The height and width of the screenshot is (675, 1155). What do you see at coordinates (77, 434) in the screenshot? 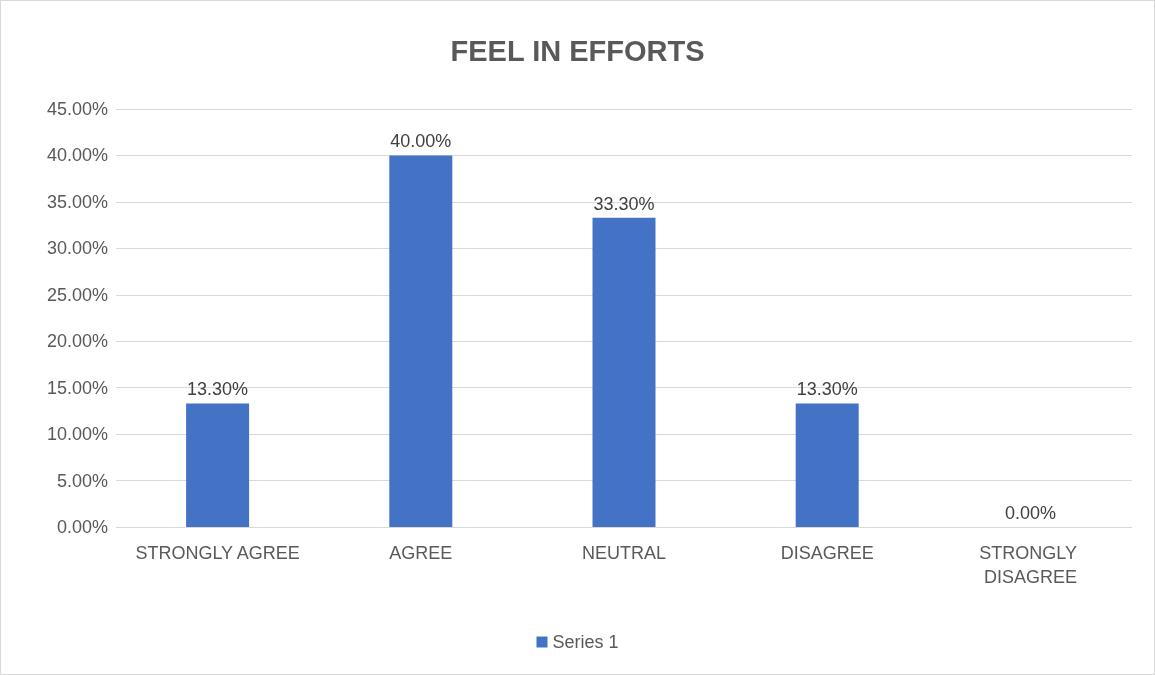
I see `y-tick-label: 10.00%` at bounding box center [77, 434].